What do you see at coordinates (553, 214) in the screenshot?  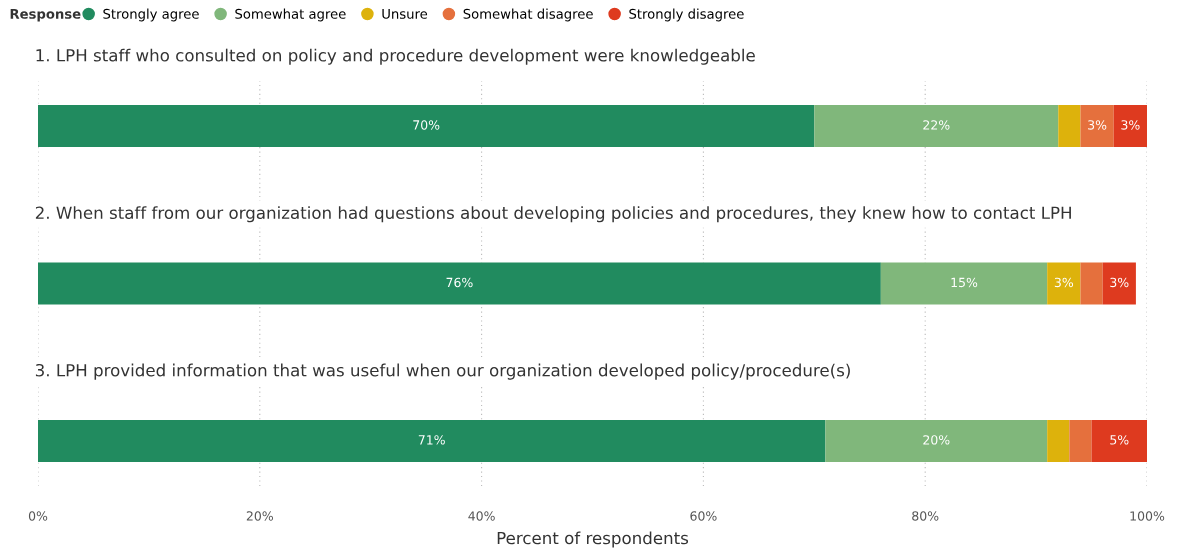 I see `y-tick-label: 2. When staff from our organization had questions about developing policies and procedures, they knew how to contact LPH` at bounding box center [553, 214].